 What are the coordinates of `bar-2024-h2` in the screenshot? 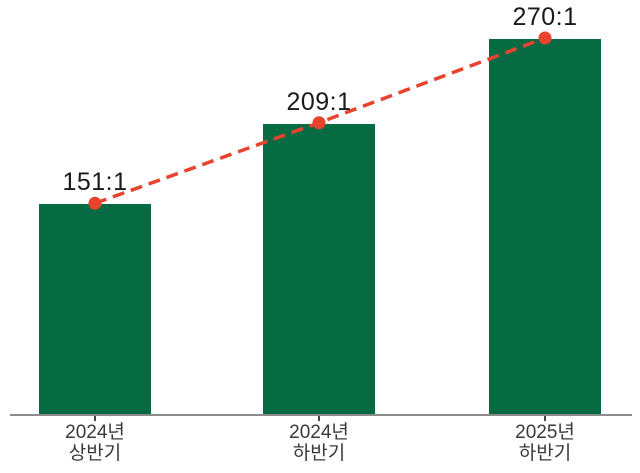 It's located at (319, 268).